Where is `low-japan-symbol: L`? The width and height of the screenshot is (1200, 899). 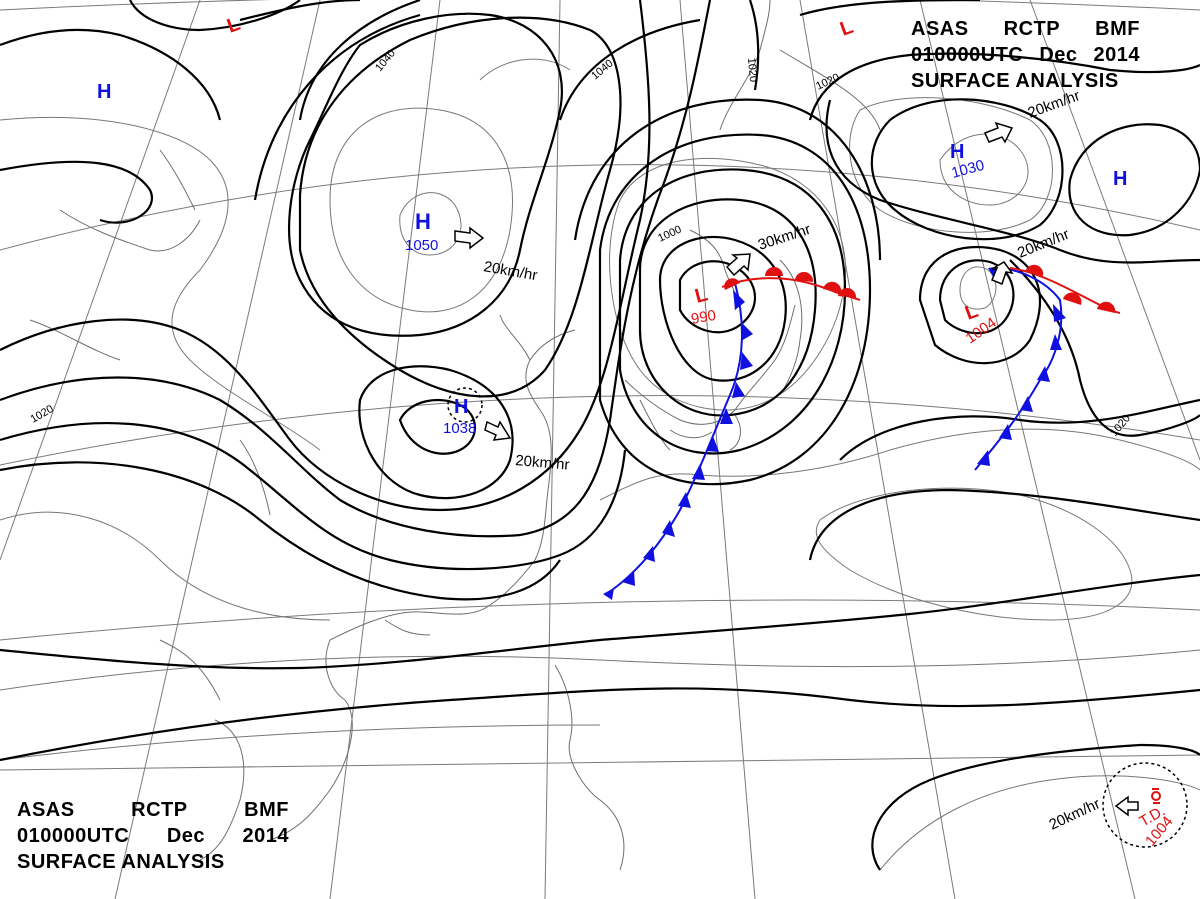 low-japan-symbol: L is located at coordinates (701, 295).